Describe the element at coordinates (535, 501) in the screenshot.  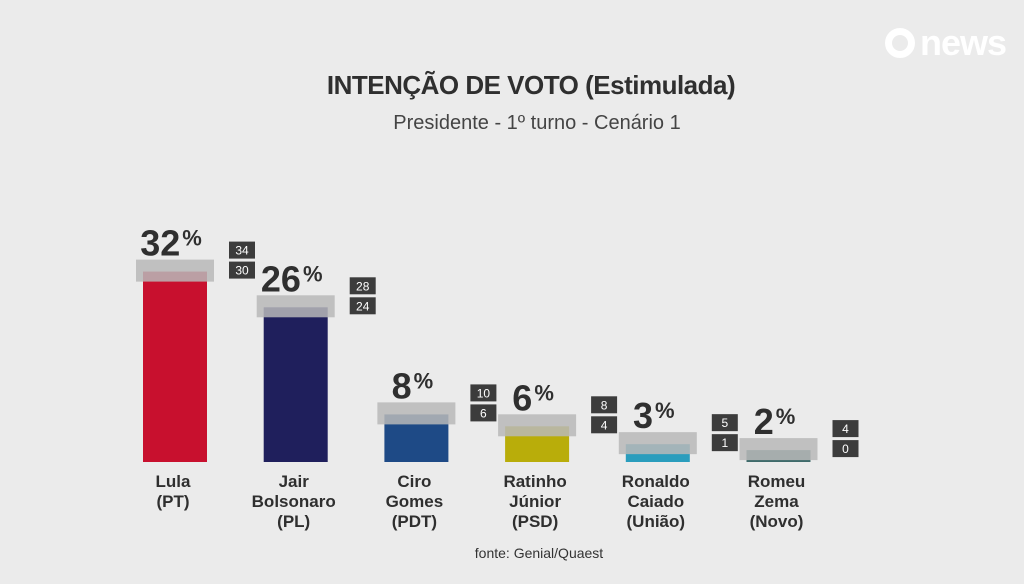
I see `category-label: Júnior` at that location.